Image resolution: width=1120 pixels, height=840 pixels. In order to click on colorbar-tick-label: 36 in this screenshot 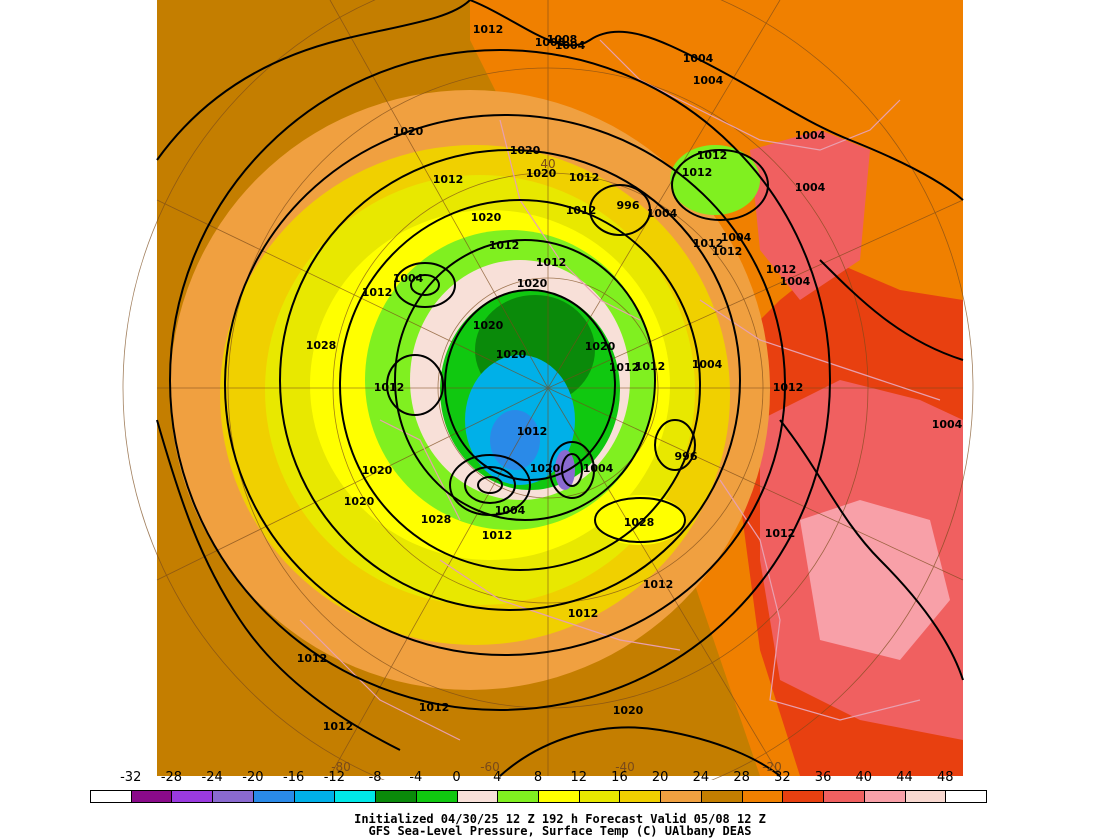, I will do `click(823, 777)`.